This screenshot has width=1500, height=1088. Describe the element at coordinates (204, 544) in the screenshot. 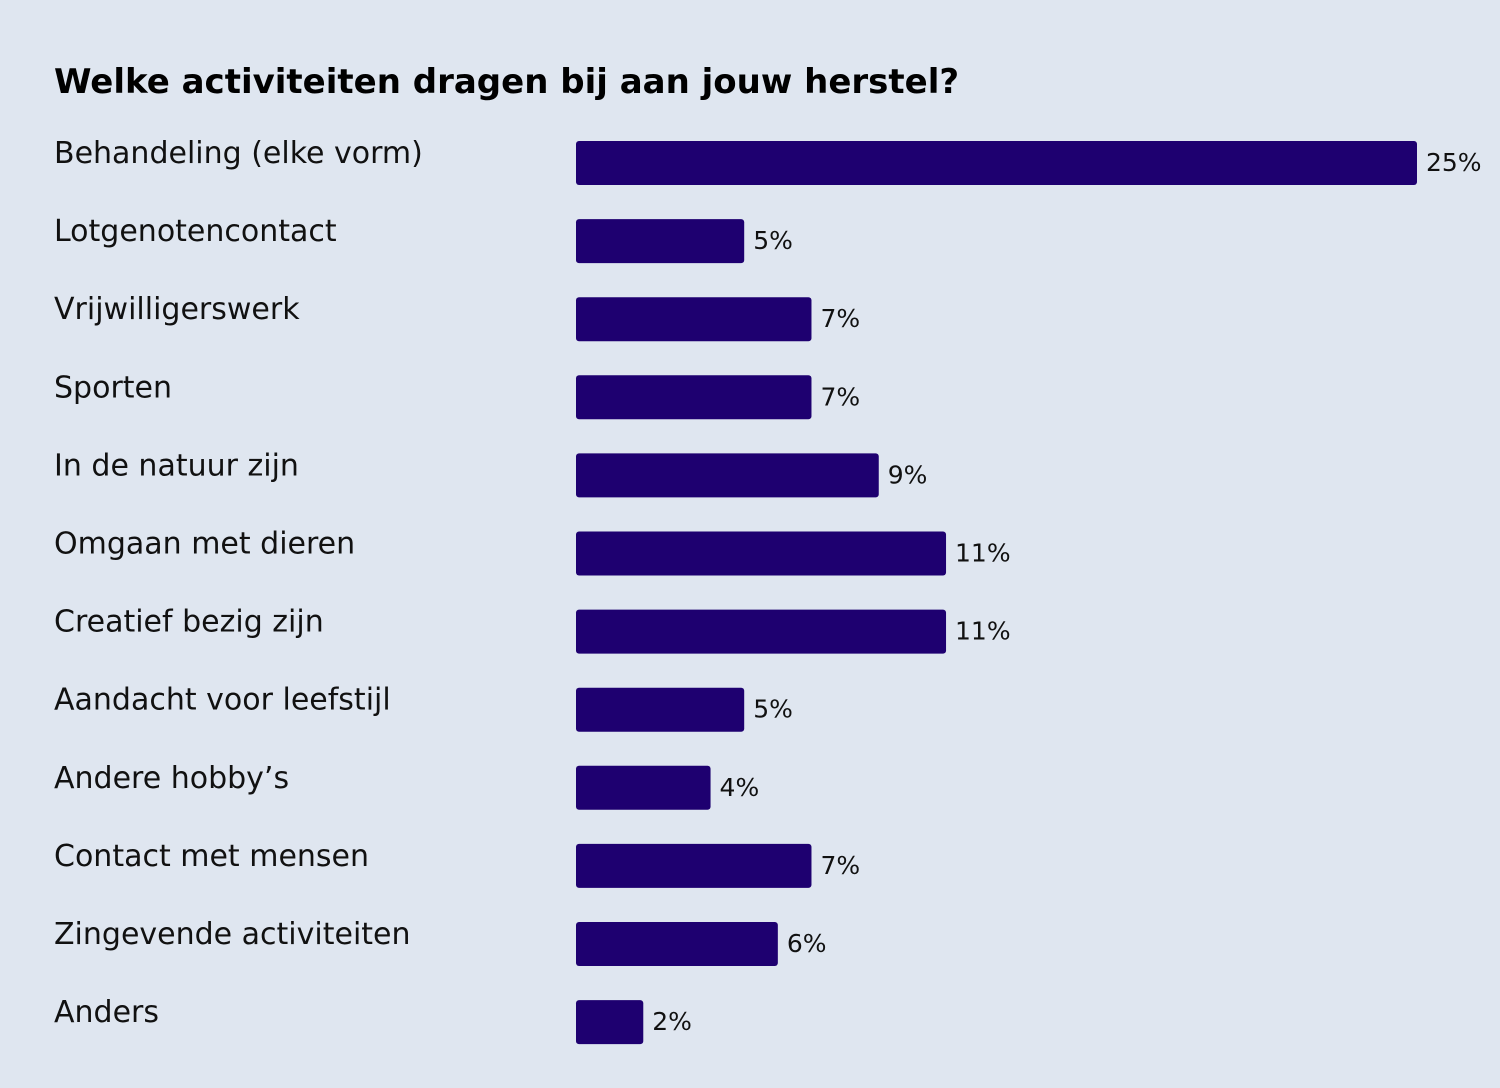

I see `category-label: Omgaan met dieren` at that location.